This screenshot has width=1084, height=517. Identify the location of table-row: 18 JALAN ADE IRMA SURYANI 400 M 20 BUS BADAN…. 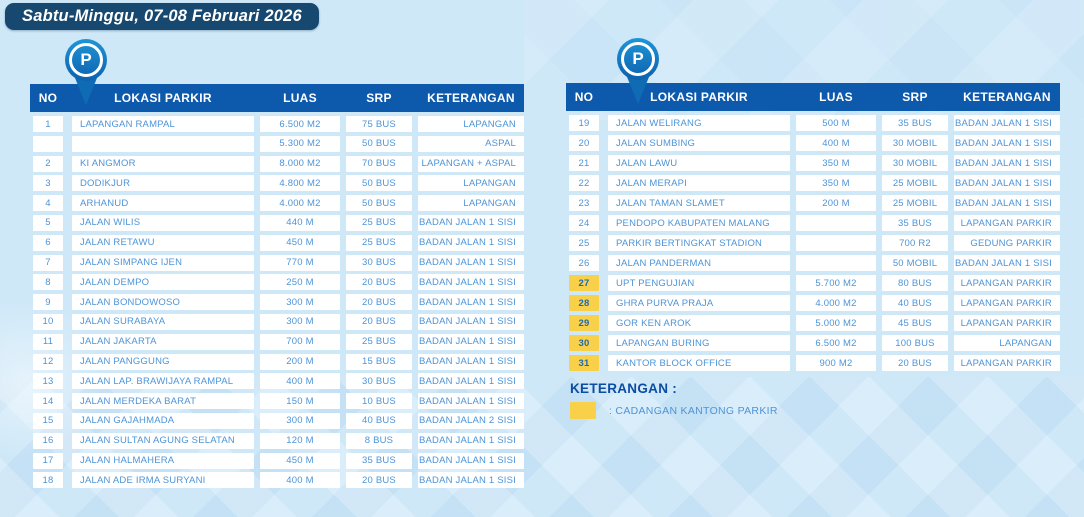
(277, 480).